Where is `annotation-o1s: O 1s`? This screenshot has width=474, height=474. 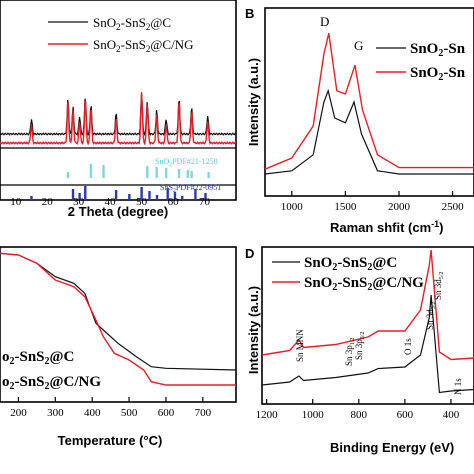 annotation-o1s: O 1s is located at coordinates (408, 346).